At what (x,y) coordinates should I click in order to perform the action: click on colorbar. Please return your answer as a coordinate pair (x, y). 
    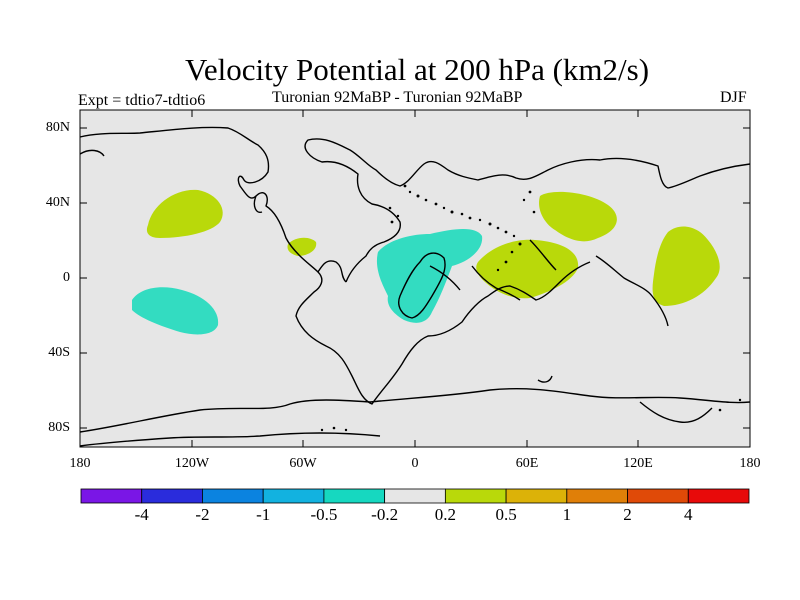
    Looking at the image, I should click on (415, 496).